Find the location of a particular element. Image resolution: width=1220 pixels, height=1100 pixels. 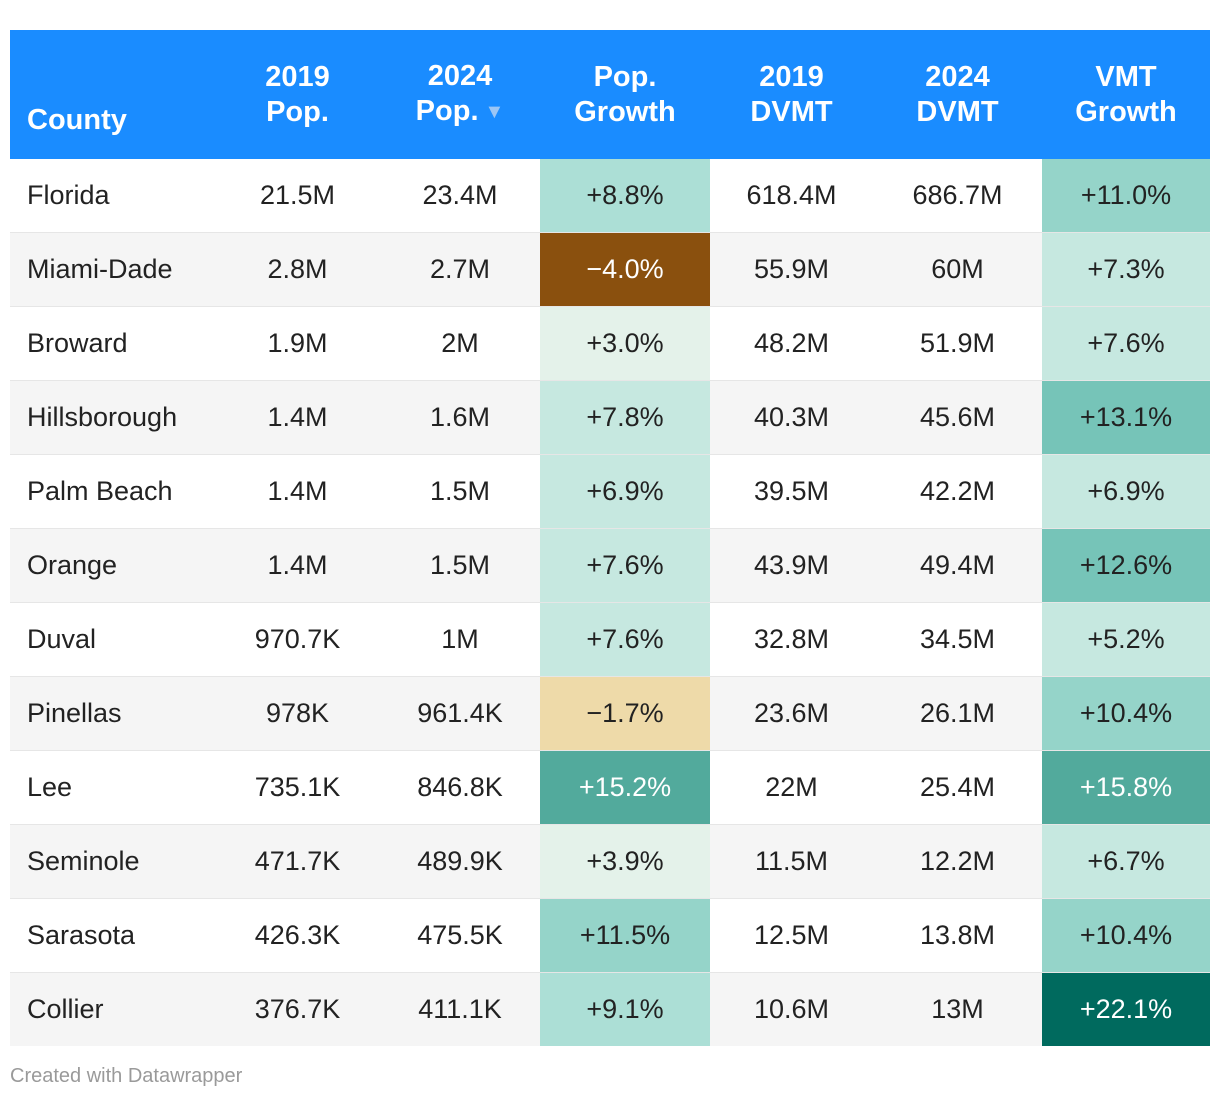

cell-pop-growth: +9.1% is located at coordinates (625, 1009).